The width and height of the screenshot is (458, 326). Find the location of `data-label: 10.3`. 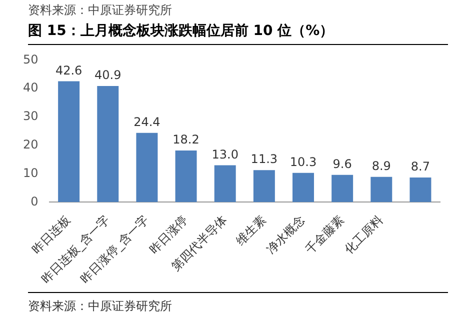

data-label: 10.3 is located at coordinates (303, 162).